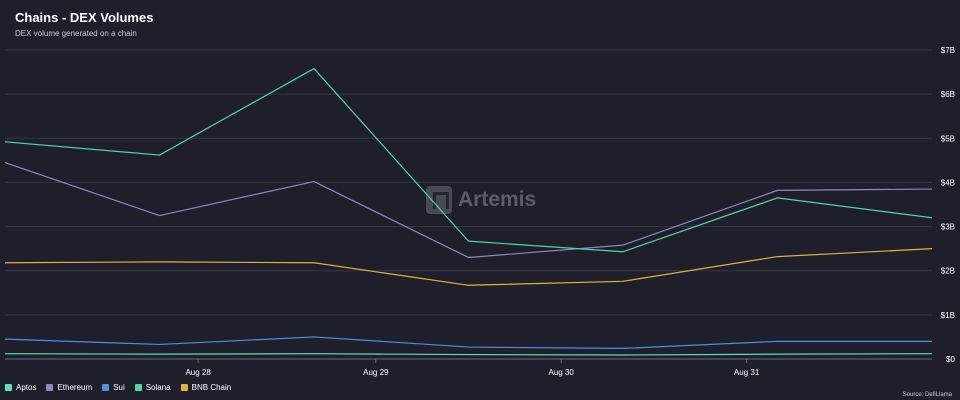 The width and height of the screenshot is (960, 400). I want to click on legend-item-sui: Sui, so click(113, 387).